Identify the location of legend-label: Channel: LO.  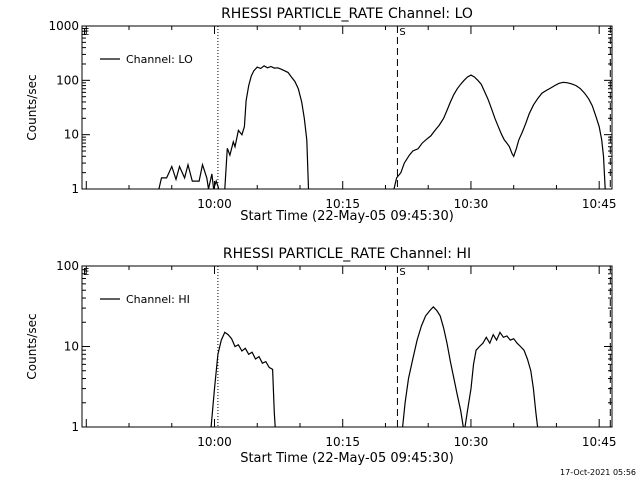
(159, 59).